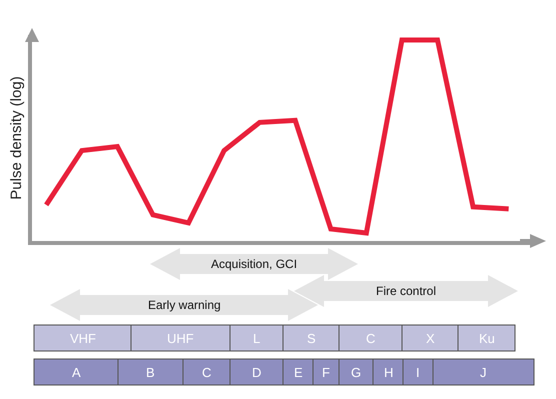 This screenshot has width=556, height=399. What do you see at coordinates (406, 291) in the screenshot?
I see `text: Fire control` at bounding box center [406, 291].